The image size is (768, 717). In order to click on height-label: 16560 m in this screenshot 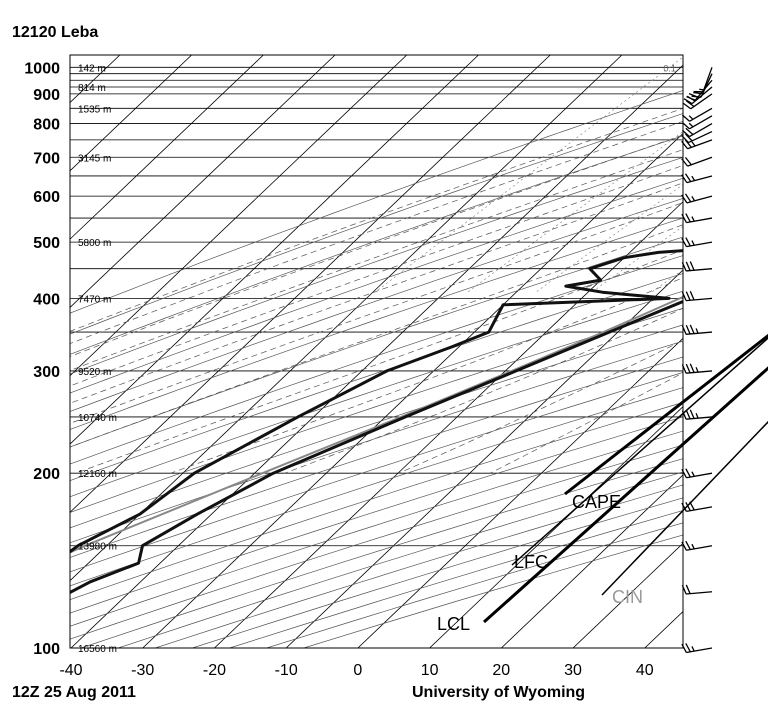, I will do `click(97, 649)`.